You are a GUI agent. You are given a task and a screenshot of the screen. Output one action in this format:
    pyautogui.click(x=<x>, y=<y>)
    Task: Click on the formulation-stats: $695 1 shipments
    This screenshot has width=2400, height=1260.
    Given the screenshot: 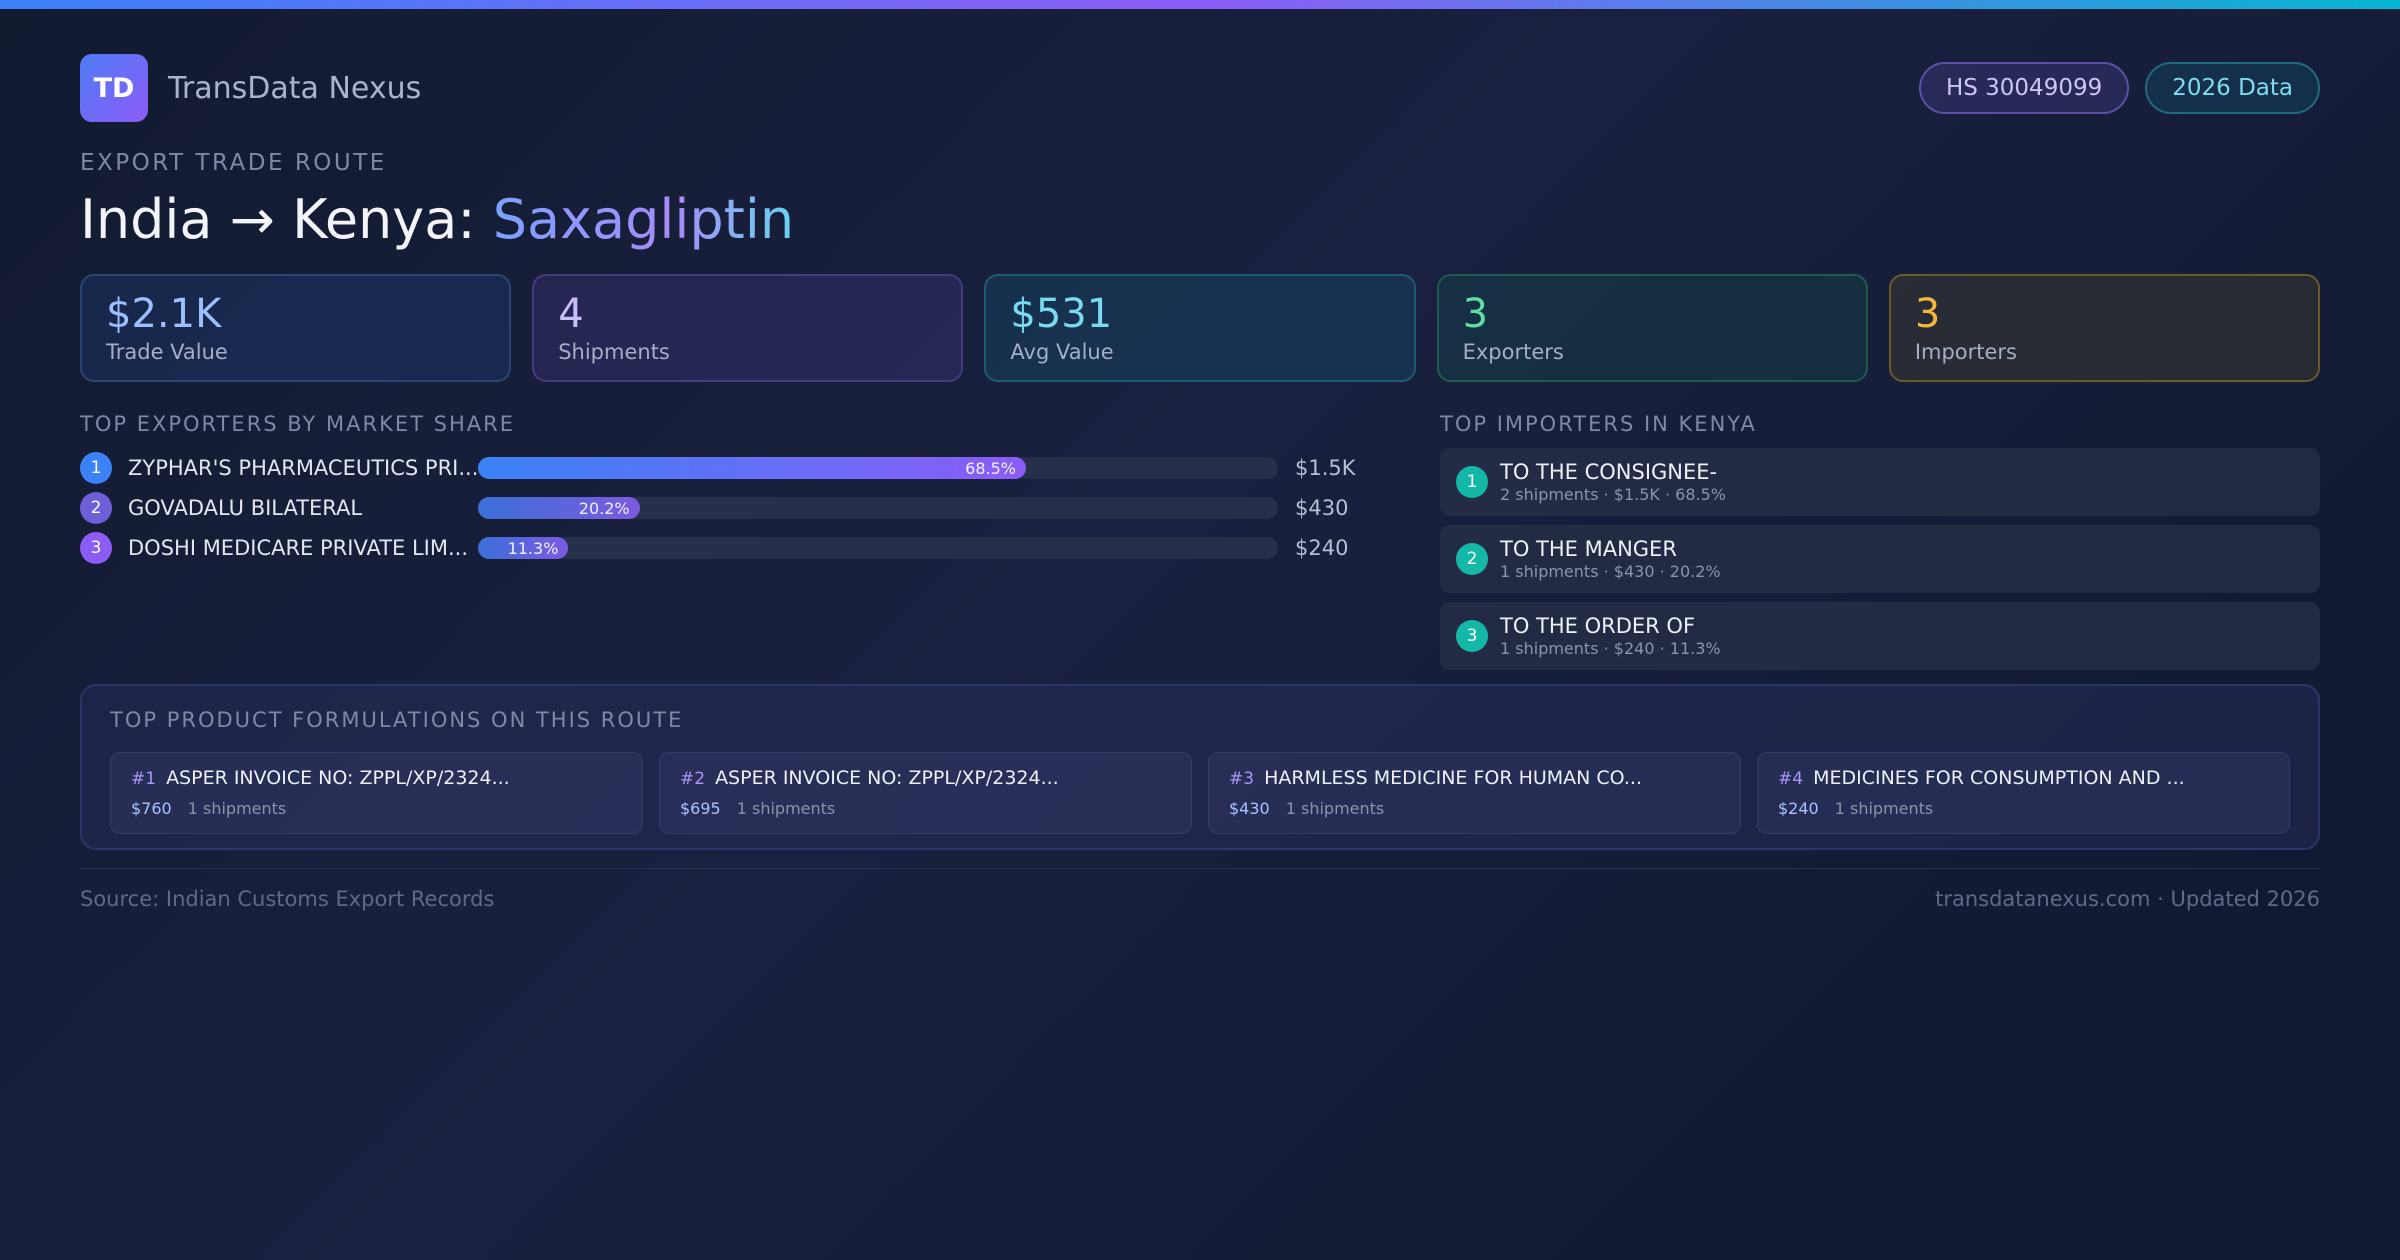 What is the action you would take?
    pyautogui.click(x=925, y=808)
    